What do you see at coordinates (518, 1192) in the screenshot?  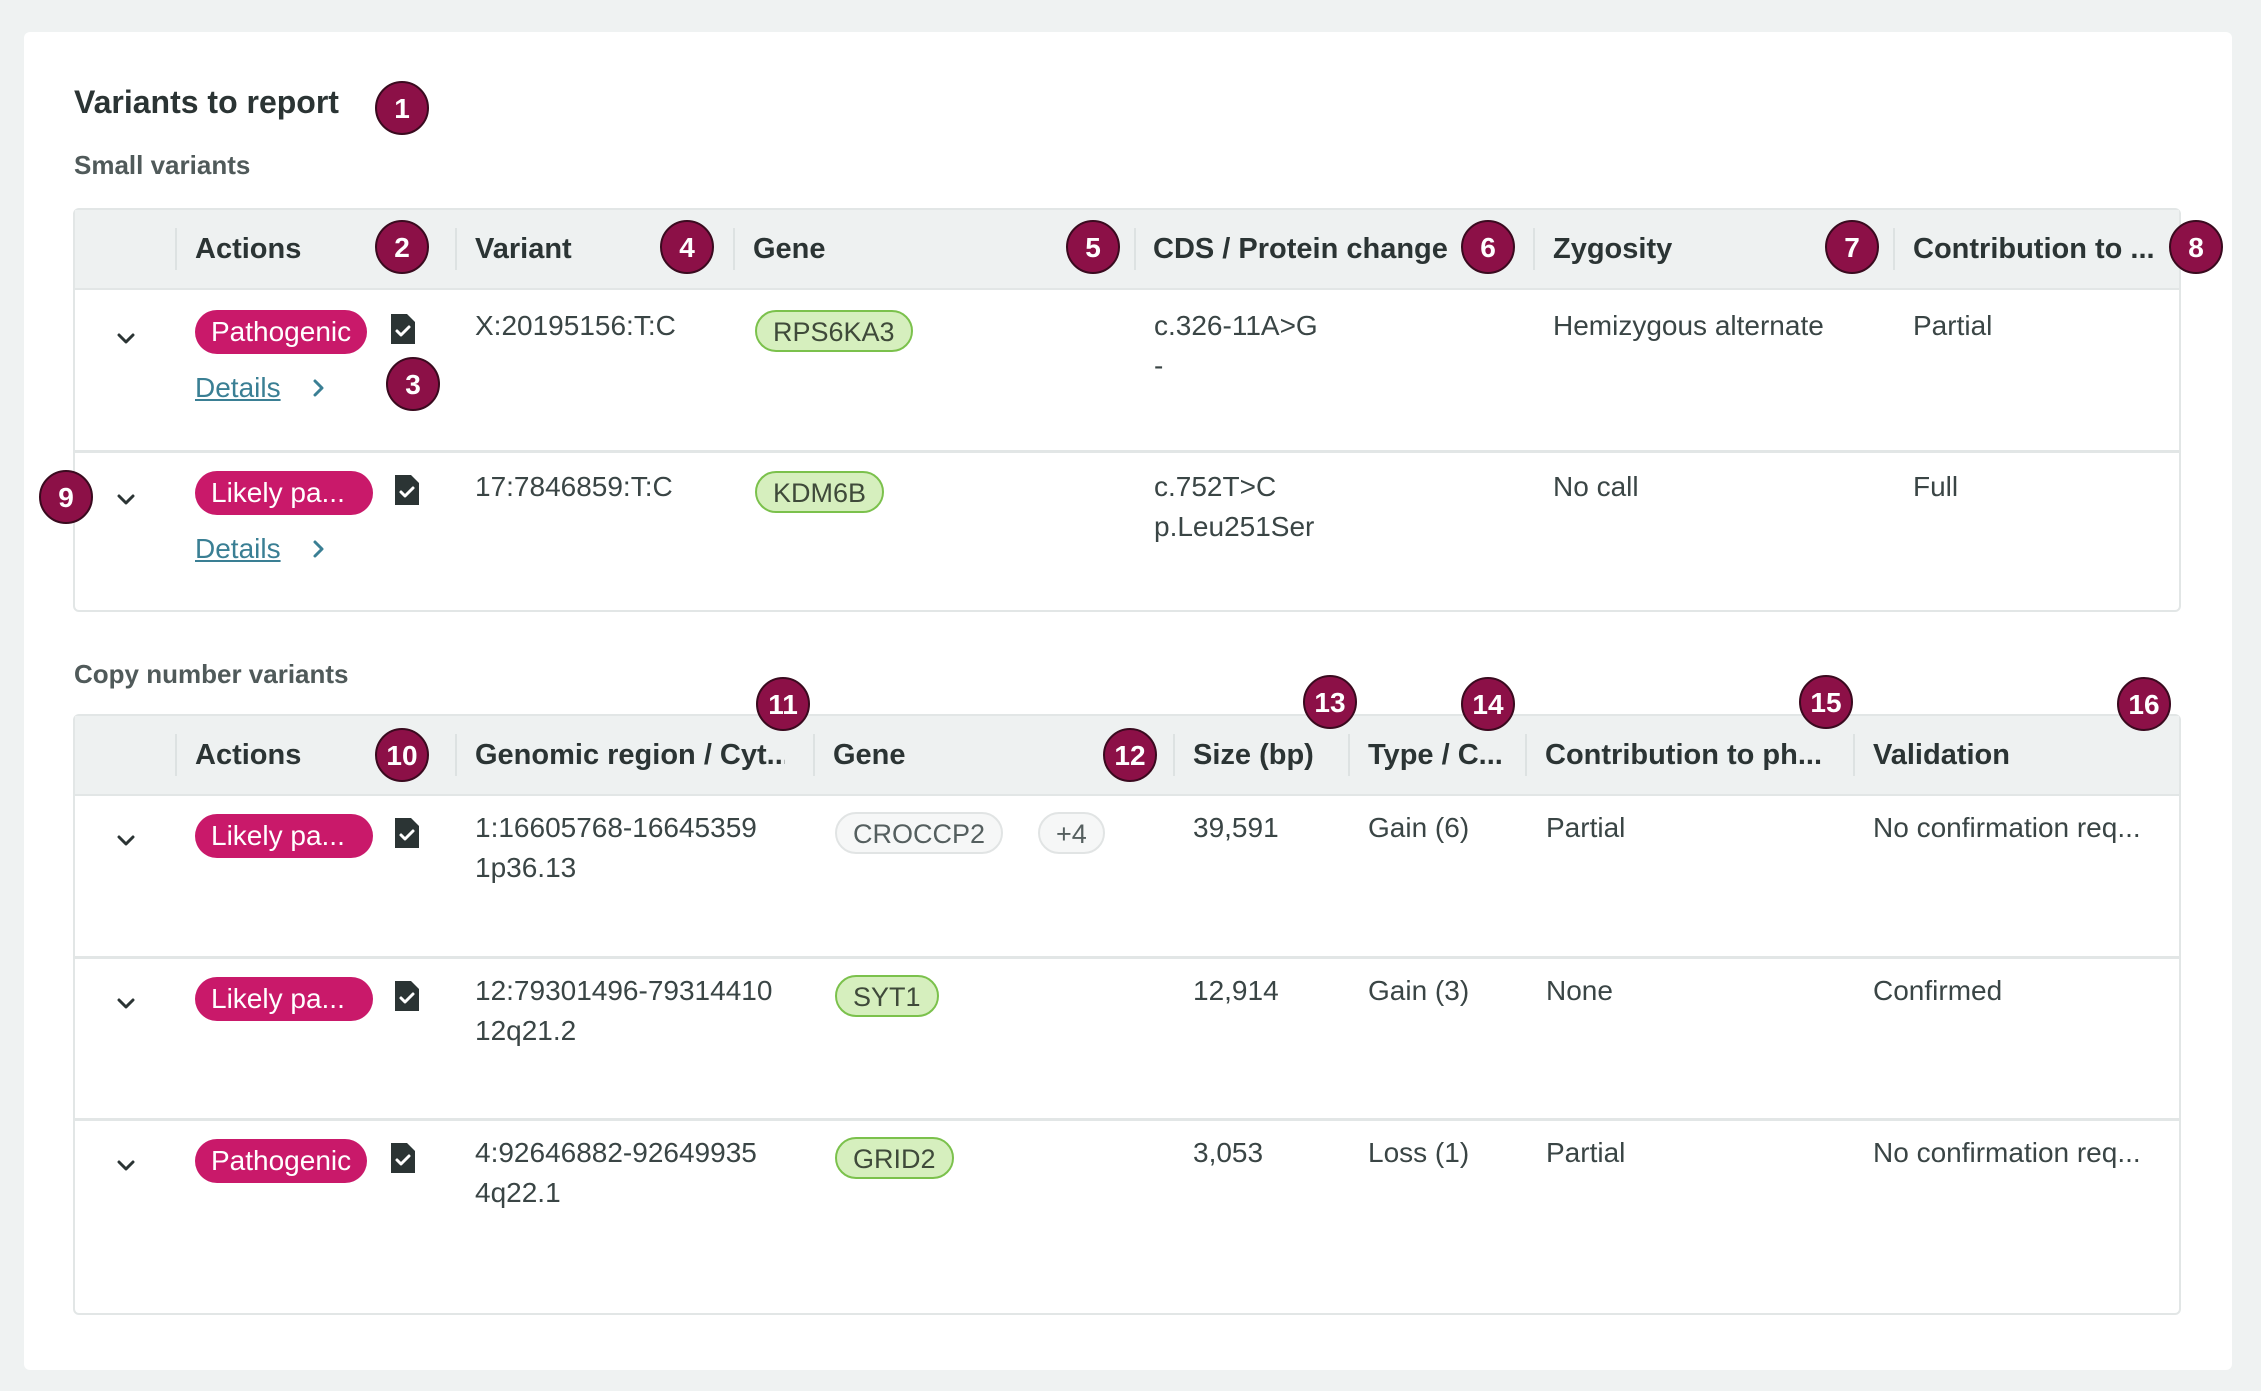 I see `cytoband-cell: 4q22.1` at bounding box center [518, 1192].